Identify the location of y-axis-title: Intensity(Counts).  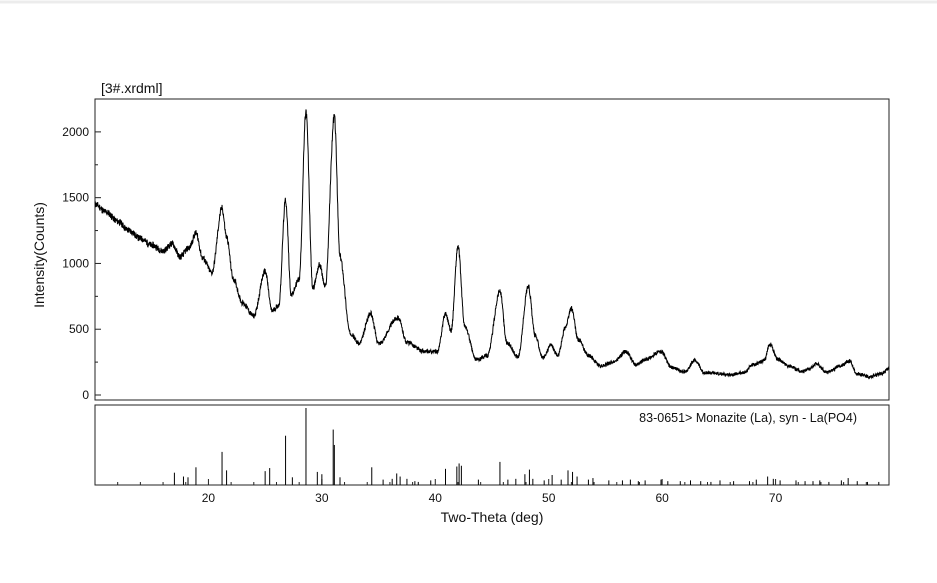
(39, 255).